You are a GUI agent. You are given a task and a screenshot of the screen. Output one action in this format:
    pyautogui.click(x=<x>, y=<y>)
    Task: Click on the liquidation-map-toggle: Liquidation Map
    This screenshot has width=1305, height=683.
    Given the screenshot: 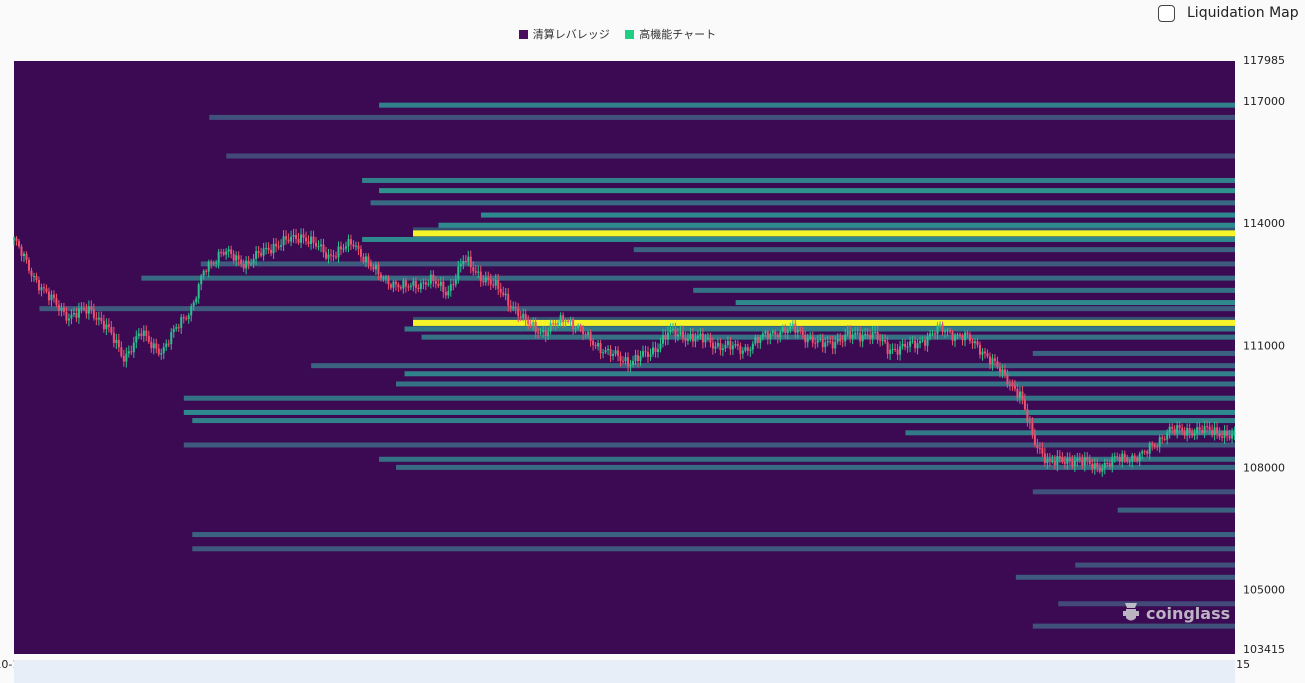 What is the action you would take?
    pyautogui.click(x=1228, y=13)
    